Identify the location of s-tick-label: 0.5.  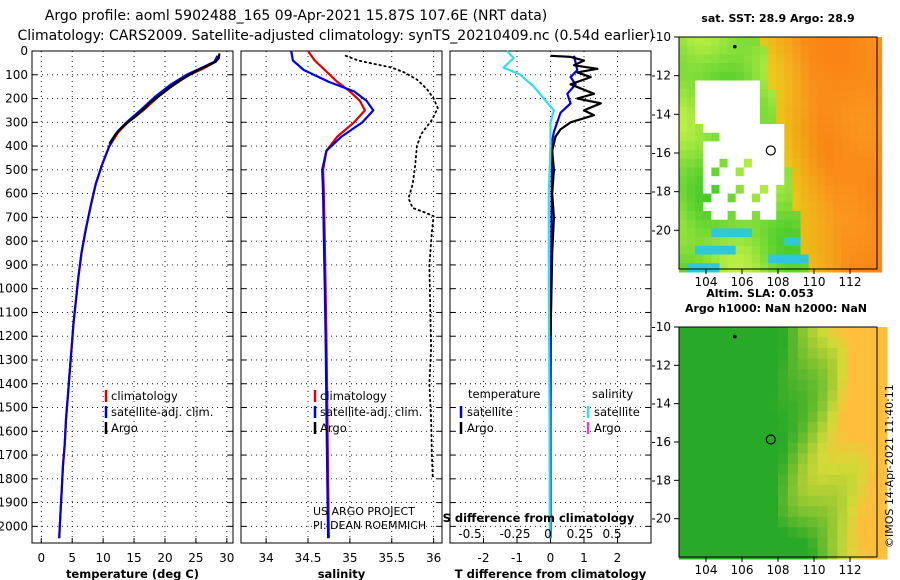
(611, 534).